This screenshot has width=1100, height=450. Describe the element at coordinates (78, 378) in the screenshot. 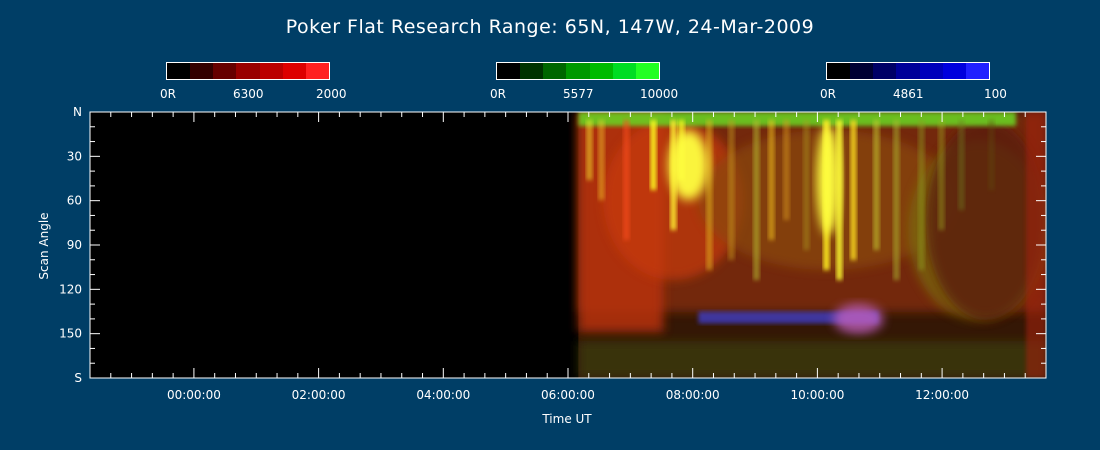

I see `y-tick-label: S` at that location.